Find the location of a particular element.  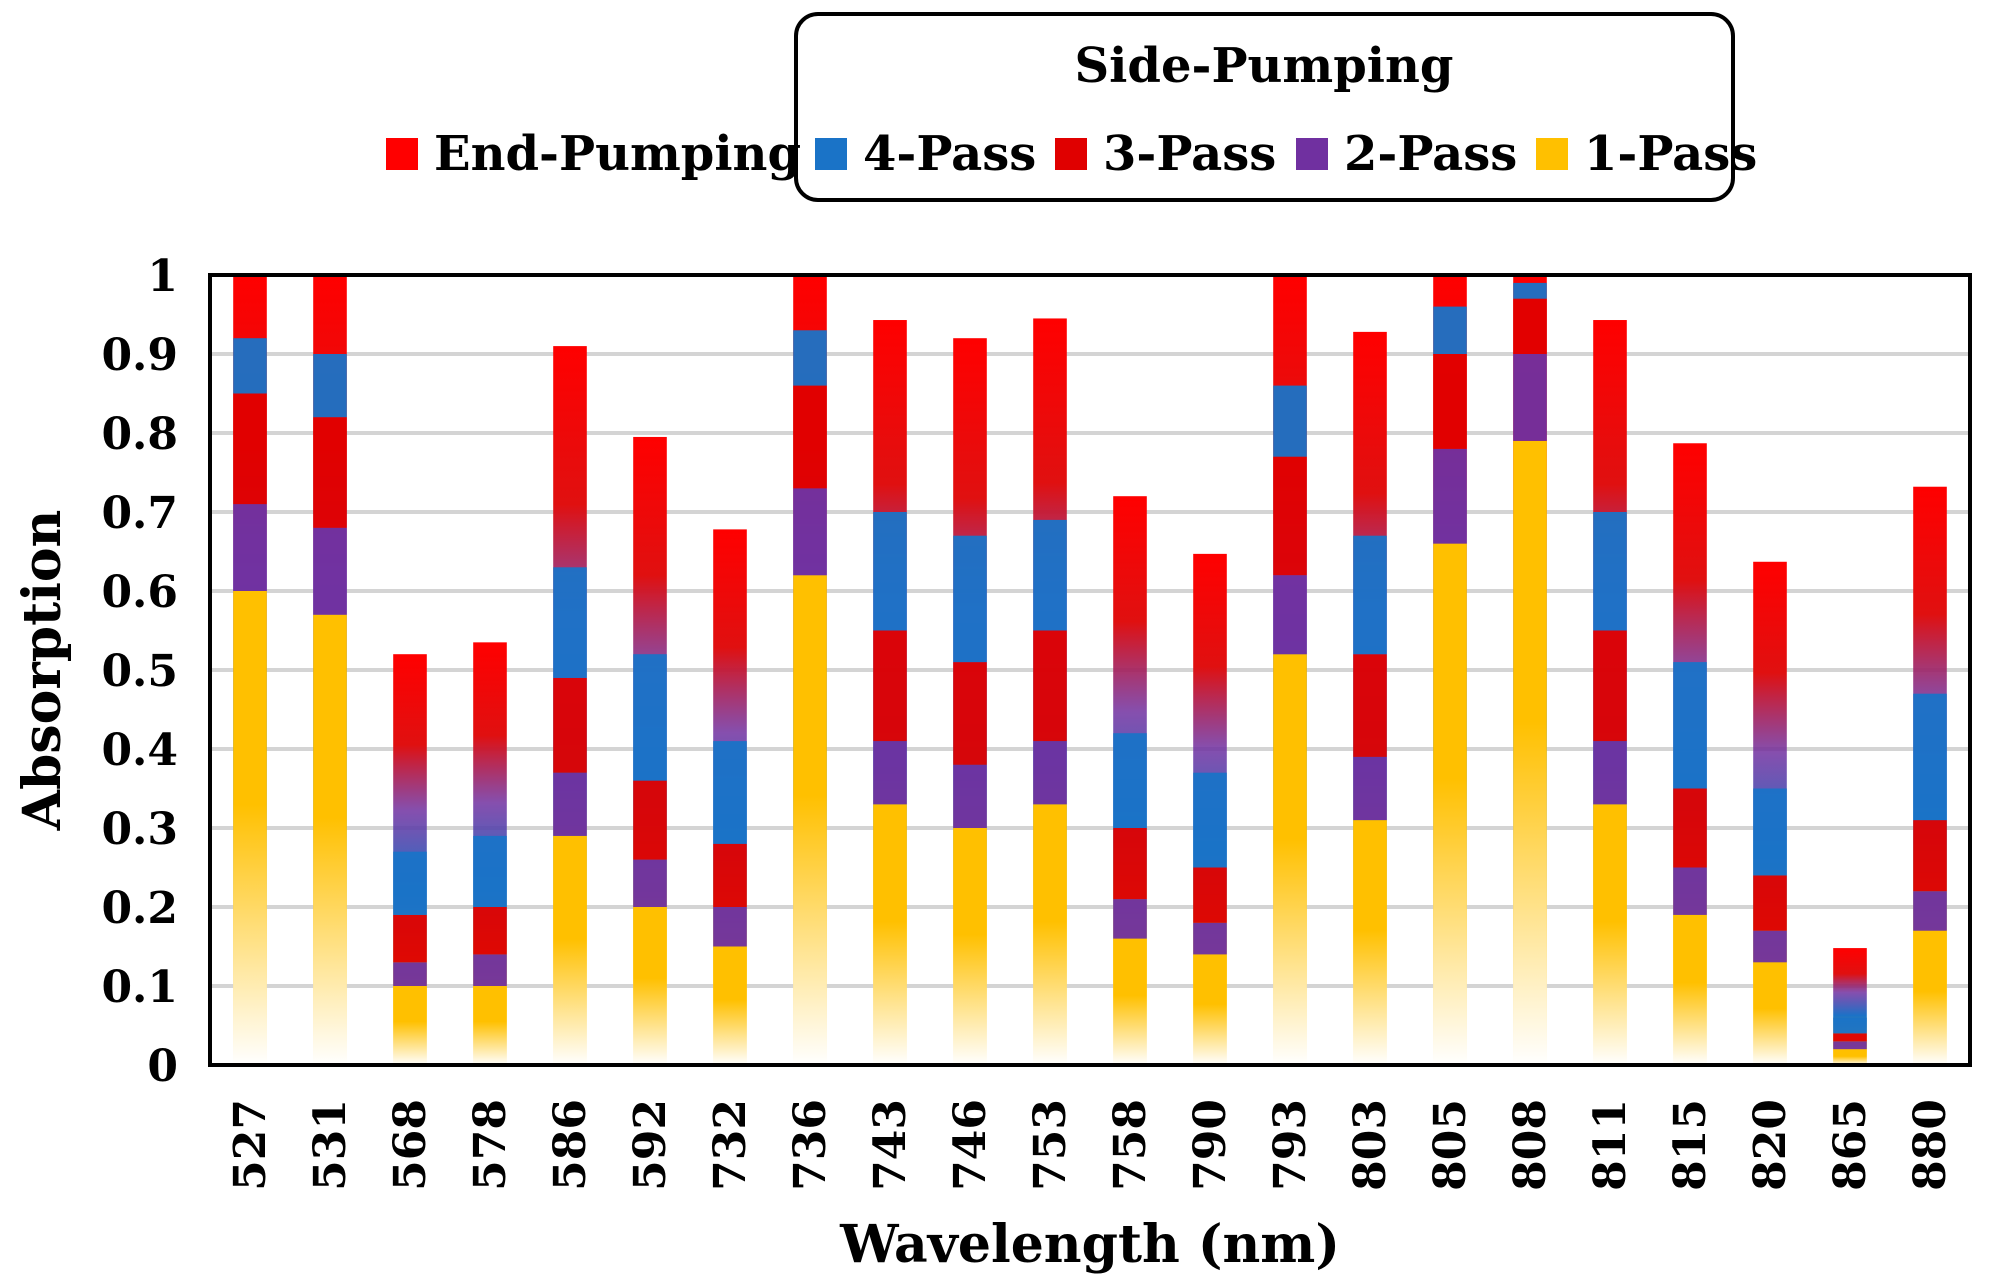

legend-label: 2-Pass is located at coordinates (1430, 154).